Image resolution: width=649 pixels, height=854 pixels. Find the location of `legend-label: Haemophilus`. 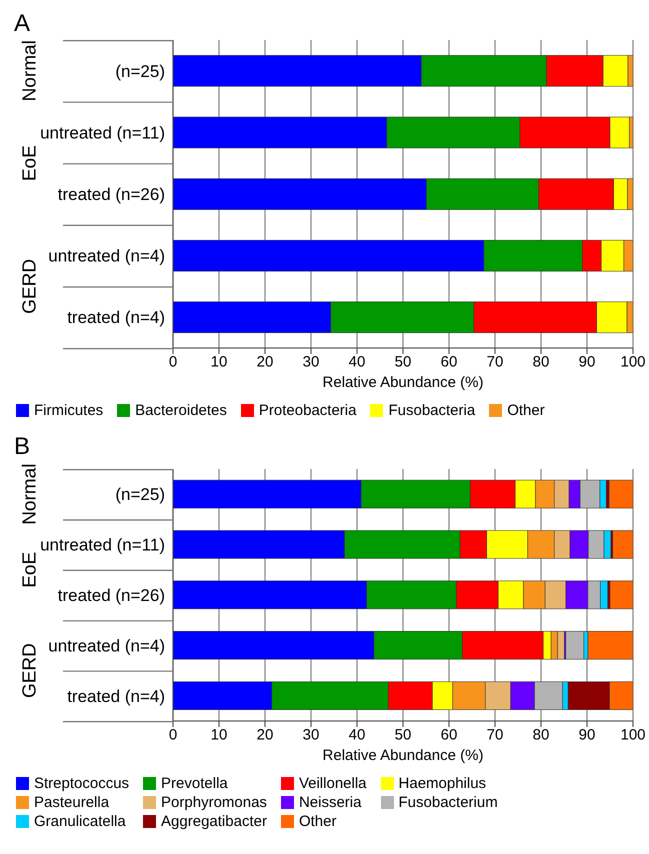

legend-label: Haemophilus is located at coordinates (442, 783).